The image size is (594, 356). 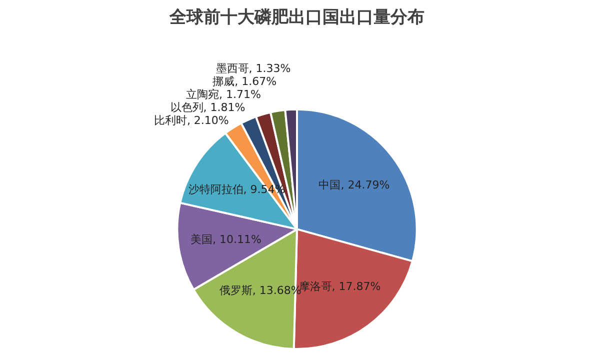 What do you see at coordinates (232, 68) in the screenshot?
I see `slice-label: 墨西哥` at bounding box center [232, 68].